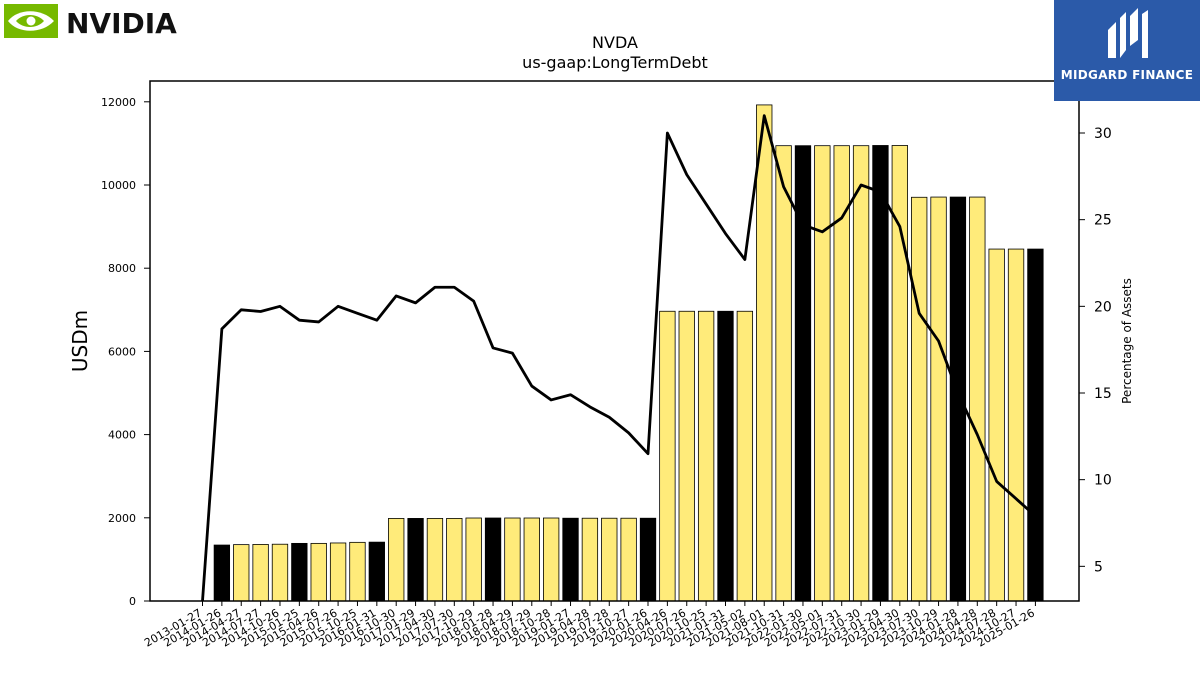  I want to click on y-tick-label: 6000, so click(122, 351).